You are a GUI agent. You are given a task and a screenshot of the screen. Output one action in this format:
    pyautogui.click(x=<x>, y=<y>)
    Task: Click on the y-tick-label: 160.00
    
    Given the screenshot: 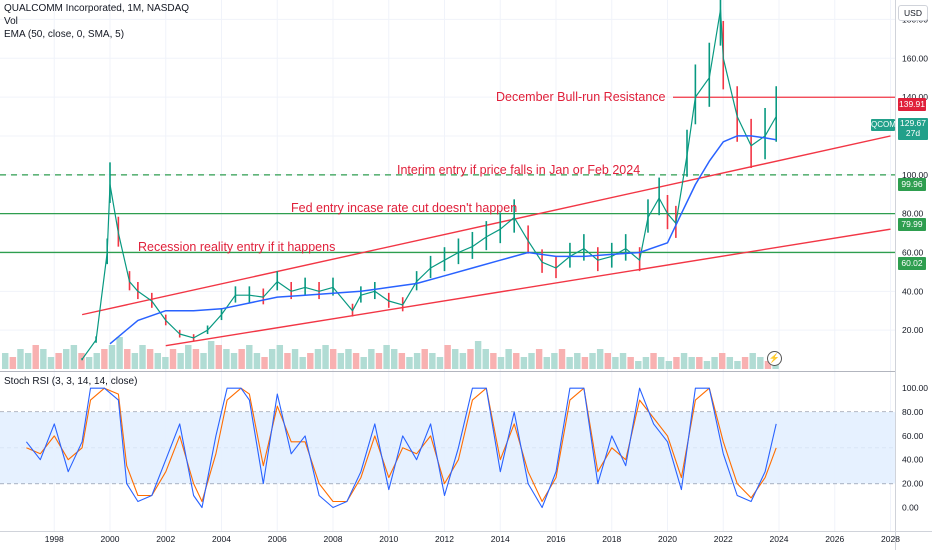 What is the action you would take?
    pyautogui.click(x=915, y=58)
    